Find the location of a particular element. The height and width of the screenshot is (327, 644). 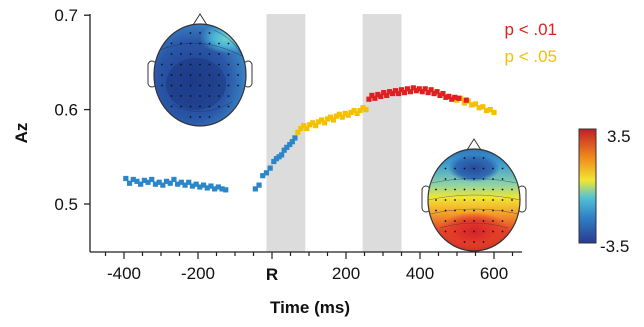

topo-right-nose is located at coordinates (474, 144).